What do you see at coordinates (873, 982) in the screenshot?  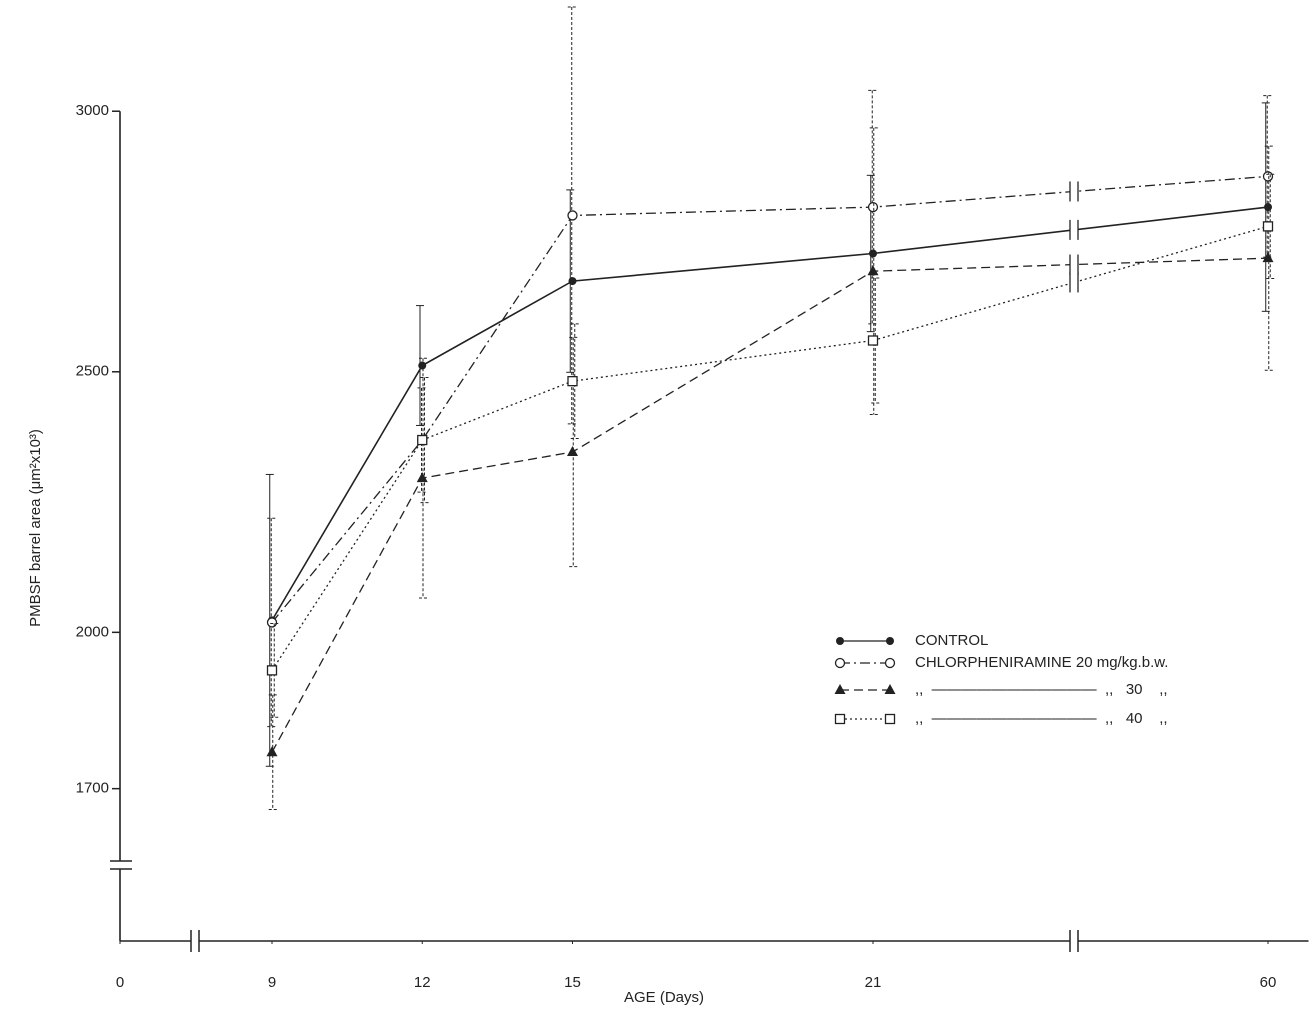 I see `x-tick-label: 21` at bounding box center [873, 982].